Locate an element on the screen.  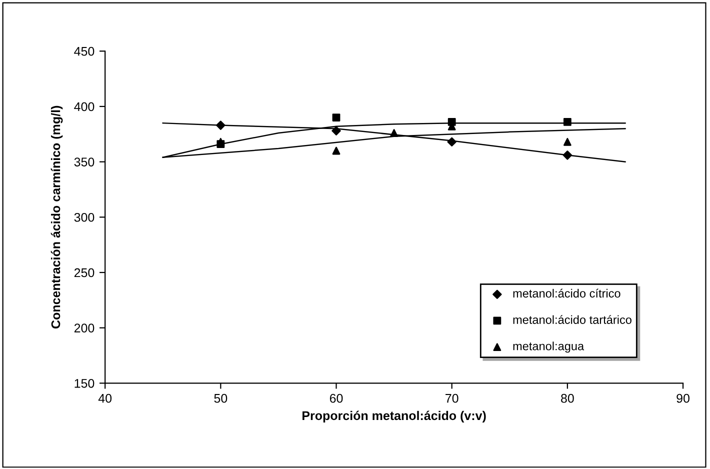
x-tick-label: 70 is located at coordinates (452, 398).